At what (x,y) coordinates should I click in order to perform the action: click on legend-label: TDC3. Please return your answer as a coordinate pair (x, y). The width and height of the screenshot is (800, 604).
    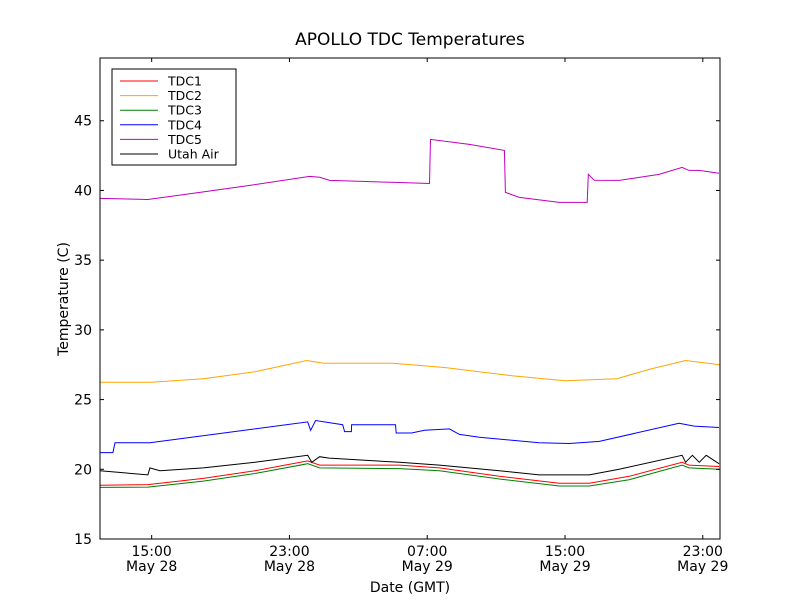
    Looking at the image, I should click on (184, 110).